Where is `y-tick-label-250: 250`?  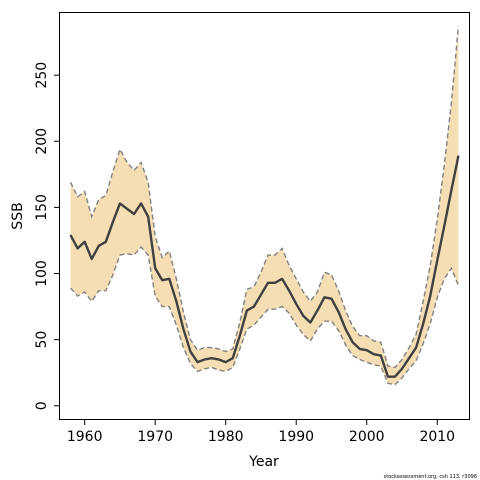 y-tick-label-250: 250 is located at coordinates (42, 75).